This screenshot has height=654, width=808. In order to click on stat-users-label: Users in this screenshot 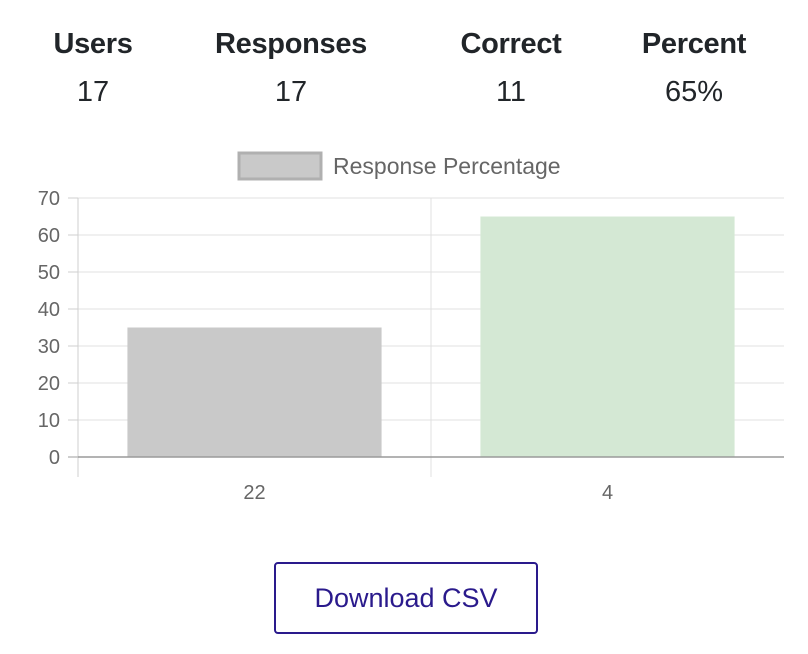, I will do `click(93, 44)`.